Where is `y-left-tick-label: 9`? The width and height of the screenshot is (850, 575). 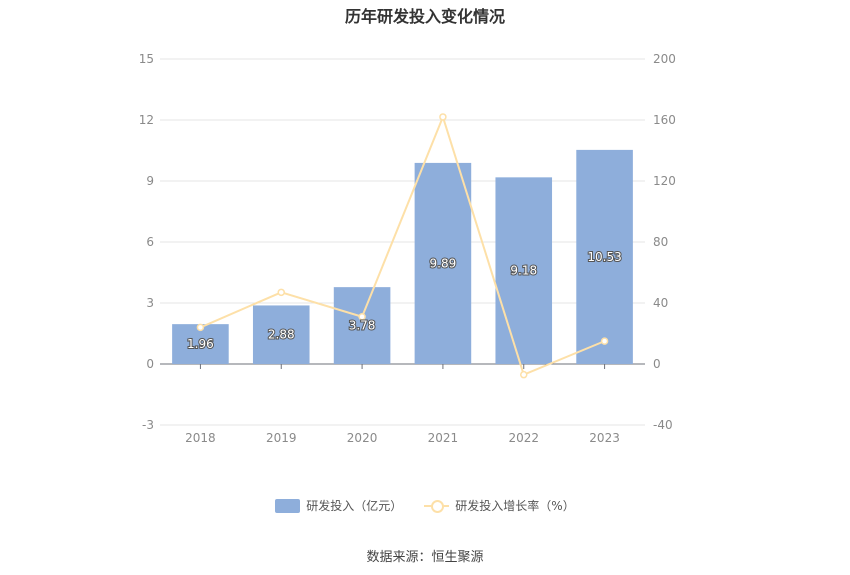
y-left-tick-label: 9 is located at coordinates (150, 181).